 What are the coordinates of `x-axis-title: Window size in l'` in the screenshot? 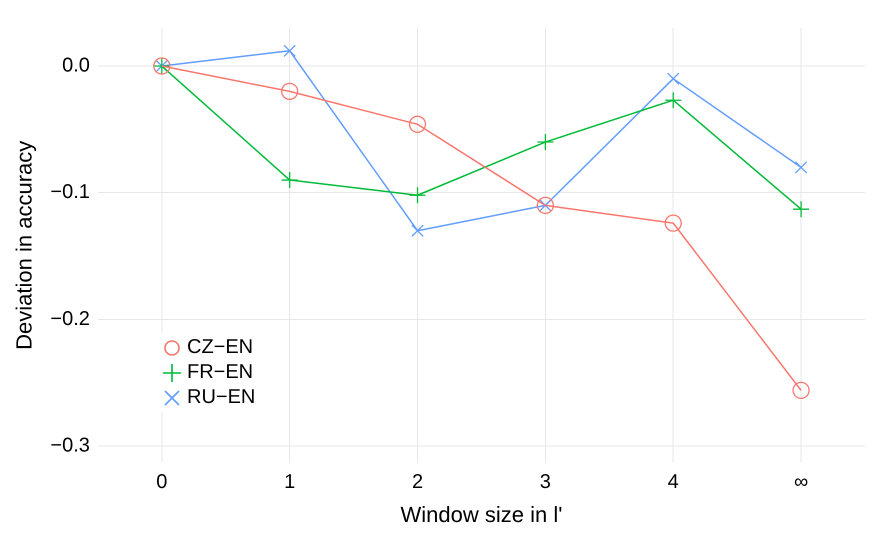 It's located at (481, 514).